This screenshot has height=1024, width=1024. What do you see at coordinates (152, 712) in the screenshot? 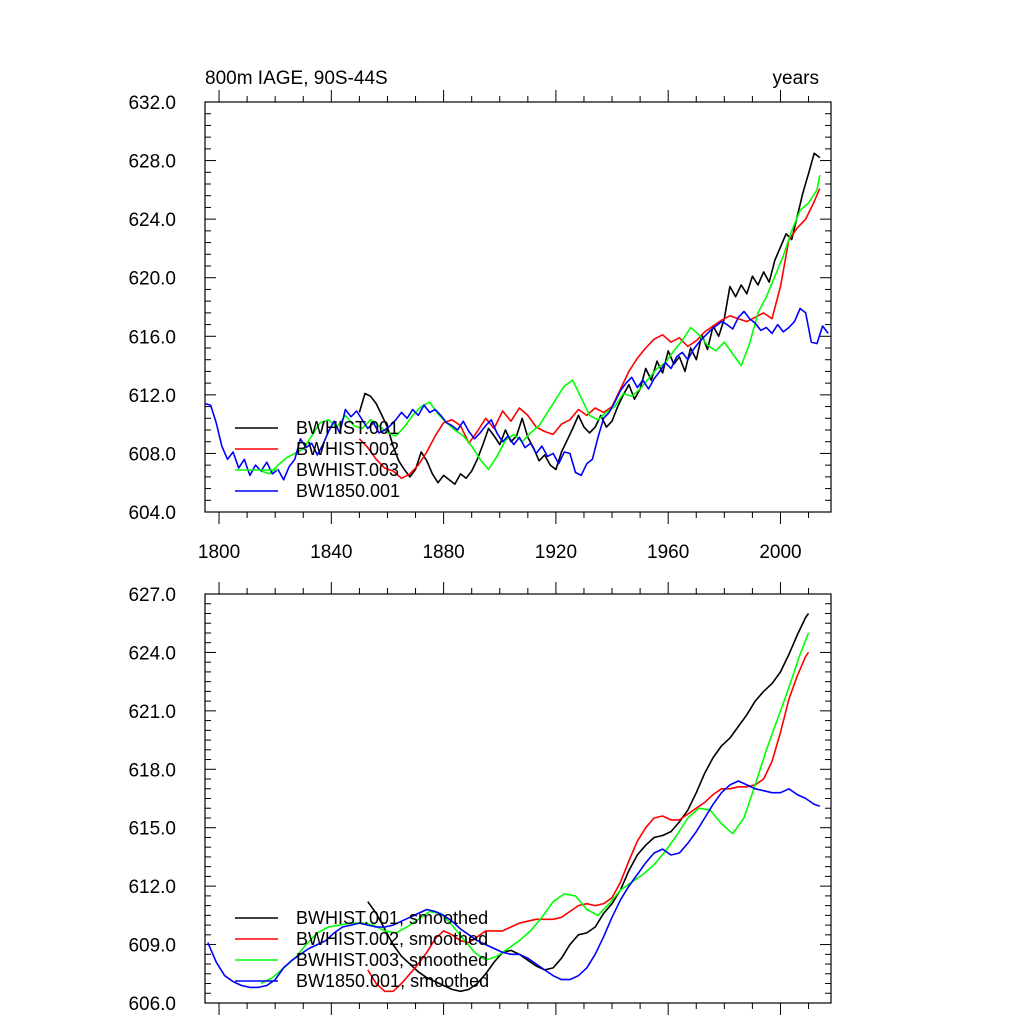
I see `y-tick-label: 621.0` at bounding box center [152, 712].